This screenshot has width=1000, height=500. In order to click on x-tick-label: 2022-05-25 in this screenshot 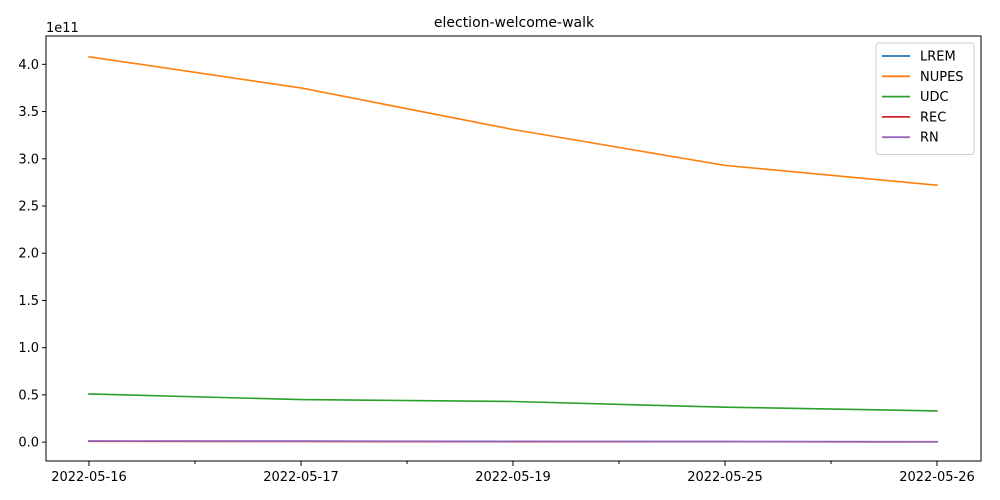, I will do `click(725, 477)`.